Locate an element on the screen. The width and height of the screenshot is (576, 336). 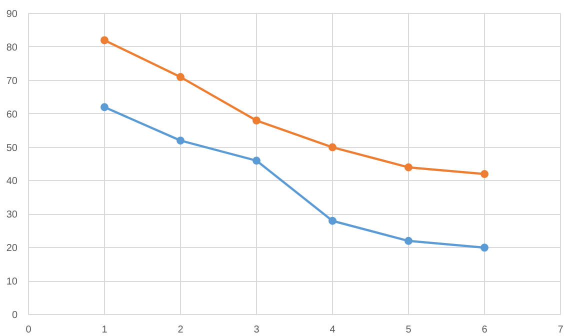
x-tick-label: 5 is located at coordinates (409, 330).